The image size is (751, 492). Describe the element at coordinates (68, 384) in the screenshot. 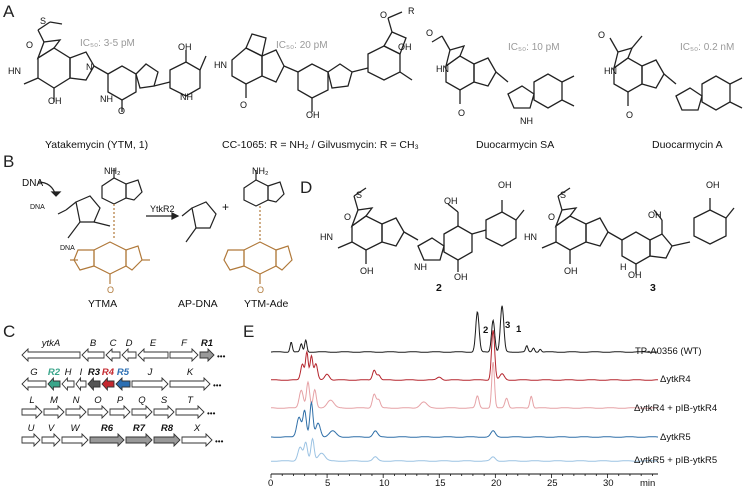

I see `gene-arrow-h` at that location.